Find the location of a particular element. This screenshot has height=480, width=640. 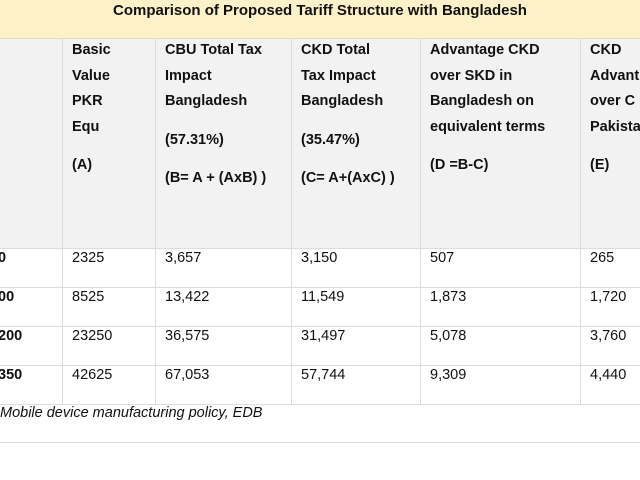

header-paragraph: (57.31%) is located at coordinates (215, 141).